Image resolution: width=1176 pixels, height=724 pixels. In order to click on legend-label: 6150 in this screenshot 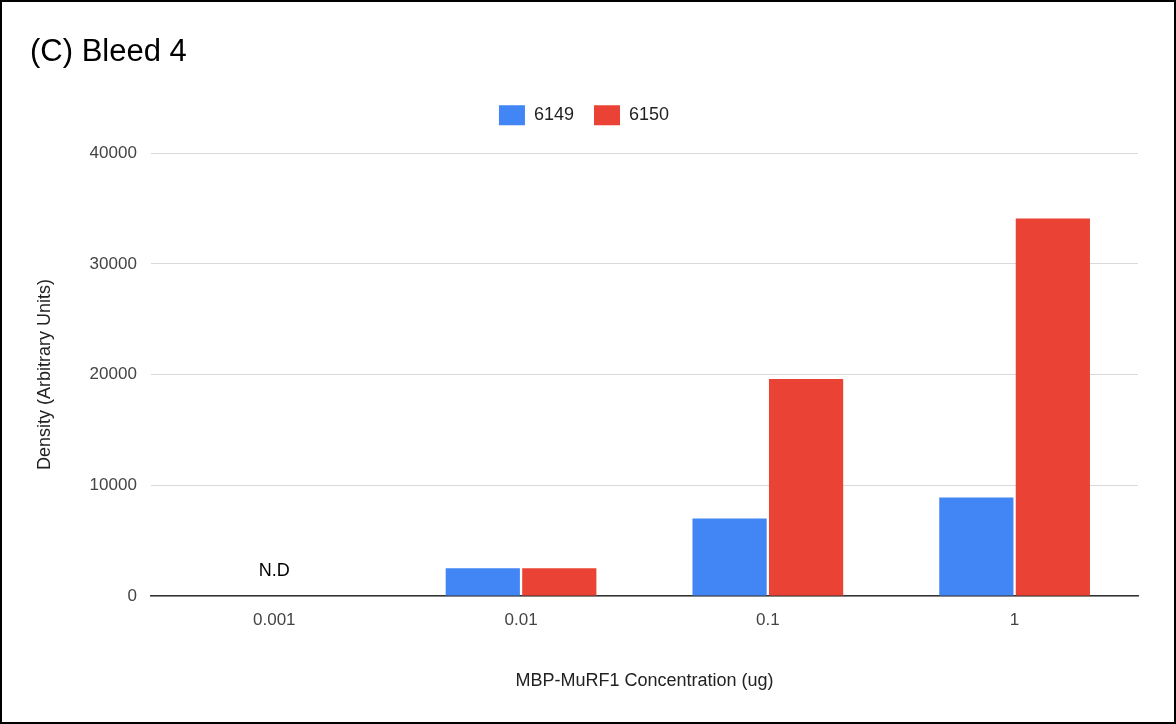, I will do `click(649, 114)`.